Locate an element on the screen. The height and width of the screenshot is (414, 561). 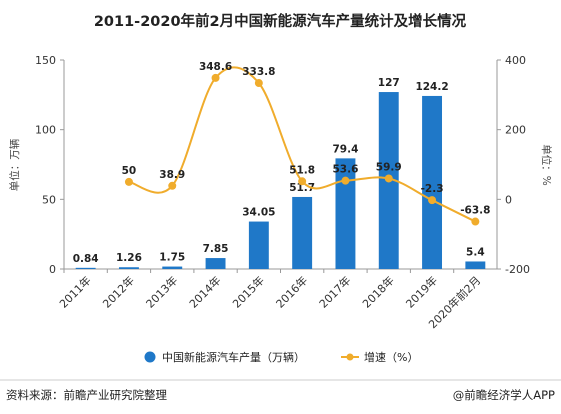
bar-value-label: 51.7 is located at coordinates (302, 188).